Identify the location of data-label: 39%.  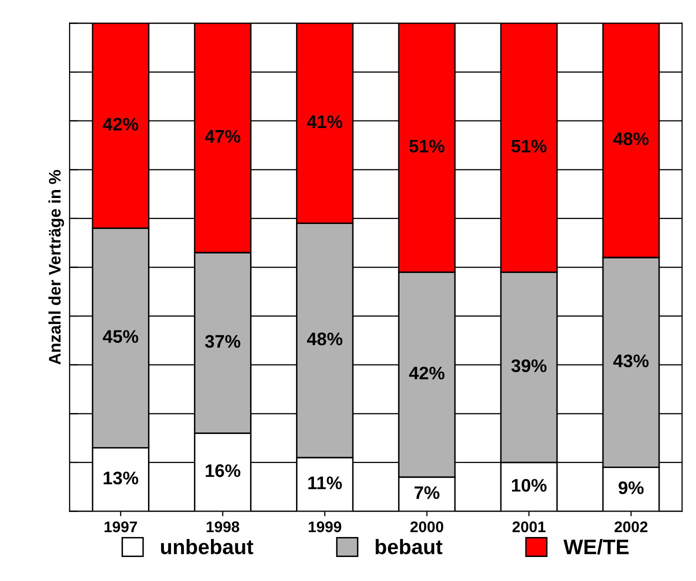
(529, 365).